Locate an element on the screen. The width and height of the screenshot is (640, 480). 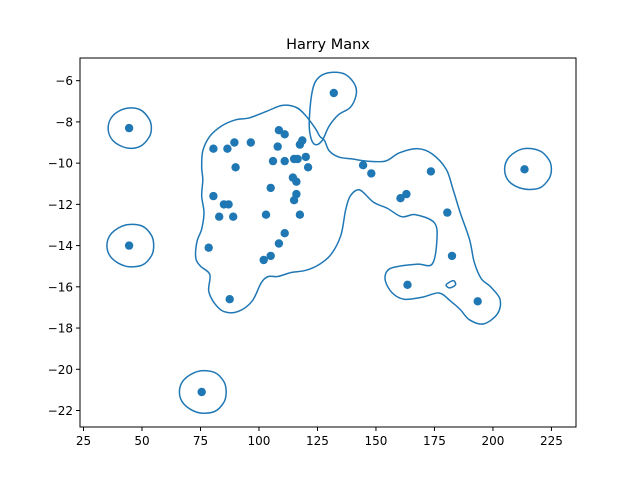
x-tick-label: 200 is located at coordinates (492, 441).